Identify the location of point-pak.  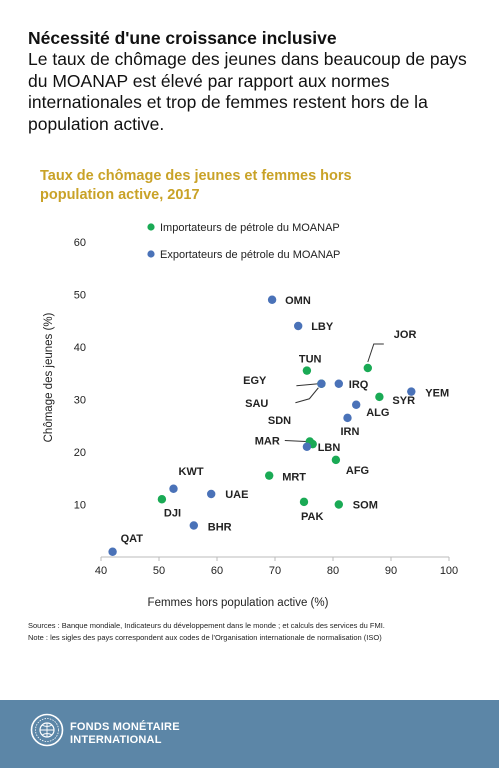
(304, 502).